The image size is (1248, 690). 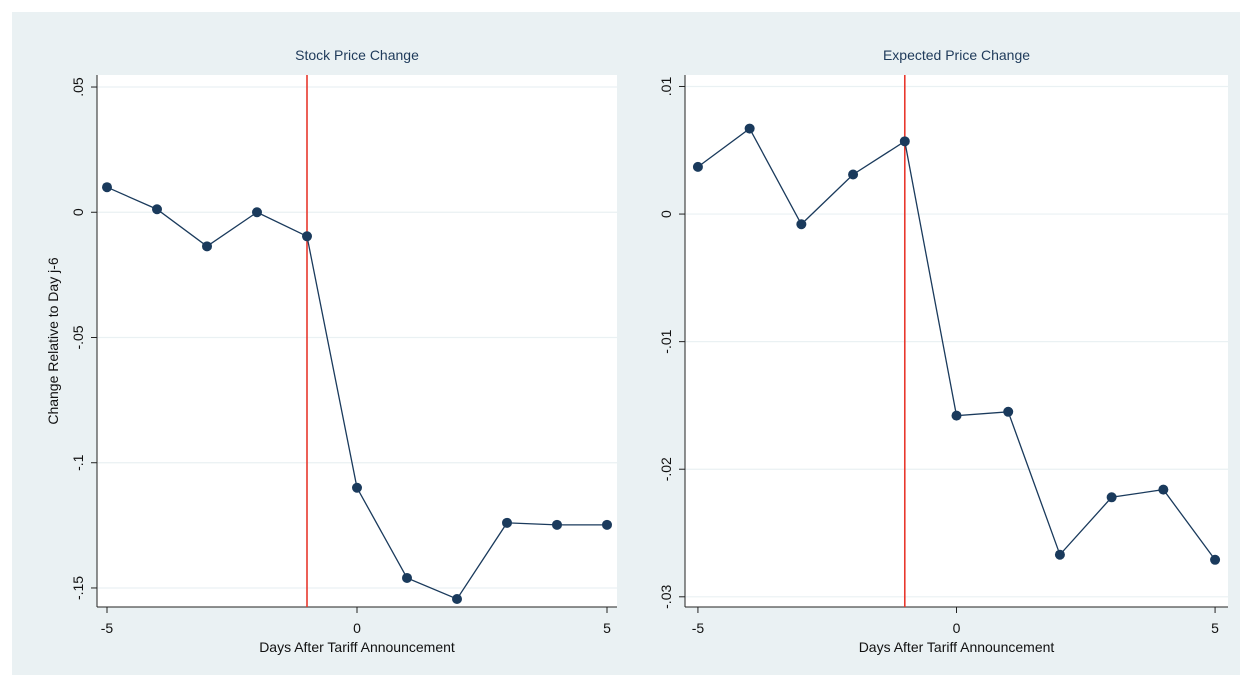 I want to click on y-tick-label: -.02, so click(x=666, y=469).